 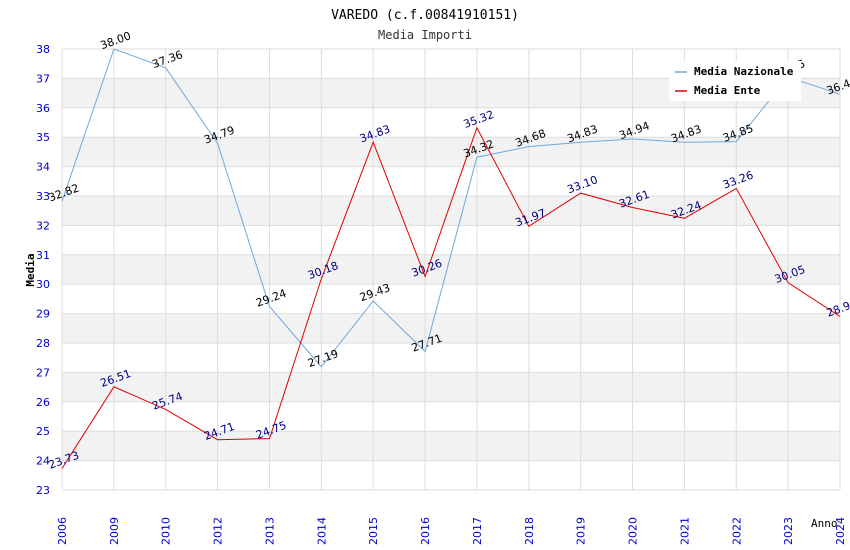 What do you see at coordinates (62, 531) in the screenshot?
I see `x-tick-label: 2006` at bounding box center [62, 531].